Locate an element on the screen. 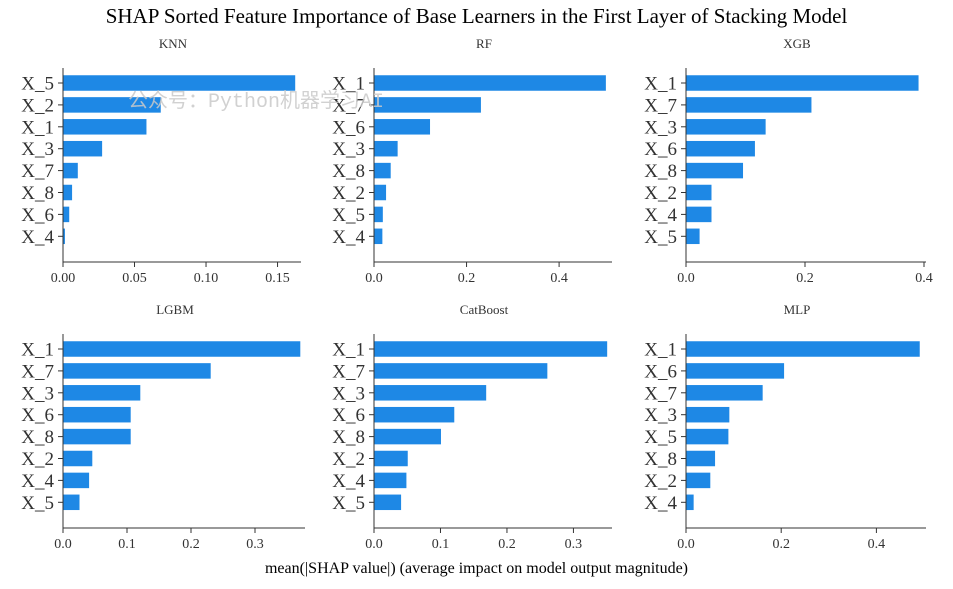 This screenshot has height=589, width=953. panel-mlp: MLP X_1X_6X_7X_3X_5X_8X_2X_4 0.0 0.2 0.4 is located at coordinates (785, 427).